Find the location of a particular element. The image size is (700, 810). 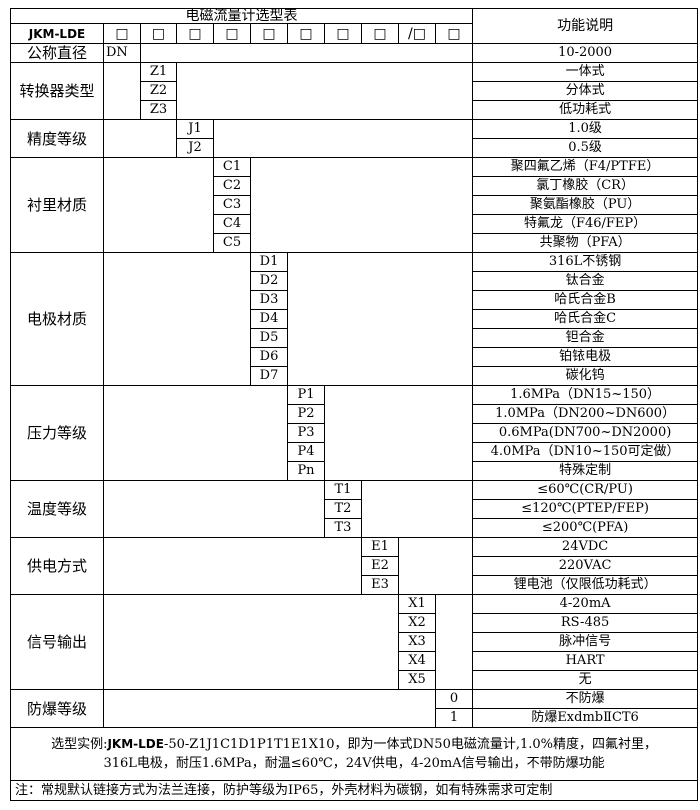

option-code: 1 is located at coordinates (454, 718).